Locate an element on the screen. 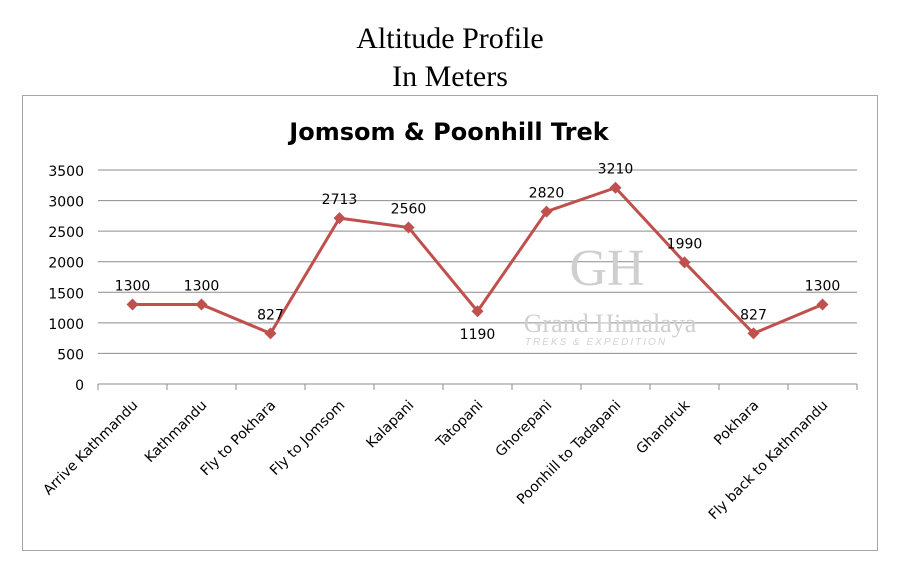  x-tick-label: Ghorepani is located at coordinates (524, 429).